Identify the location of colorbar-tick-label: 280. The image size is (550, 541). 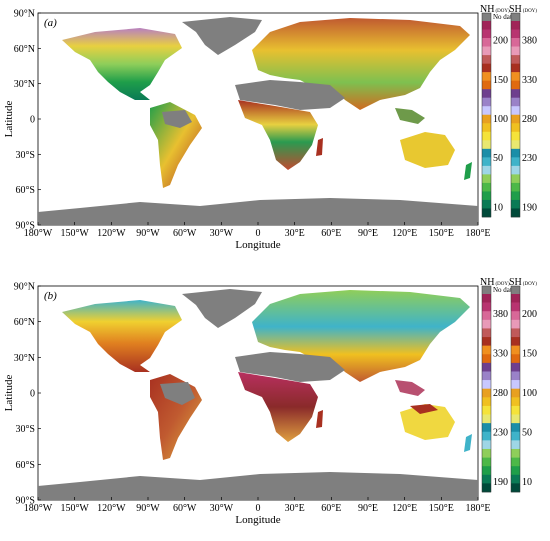
(529, 119).